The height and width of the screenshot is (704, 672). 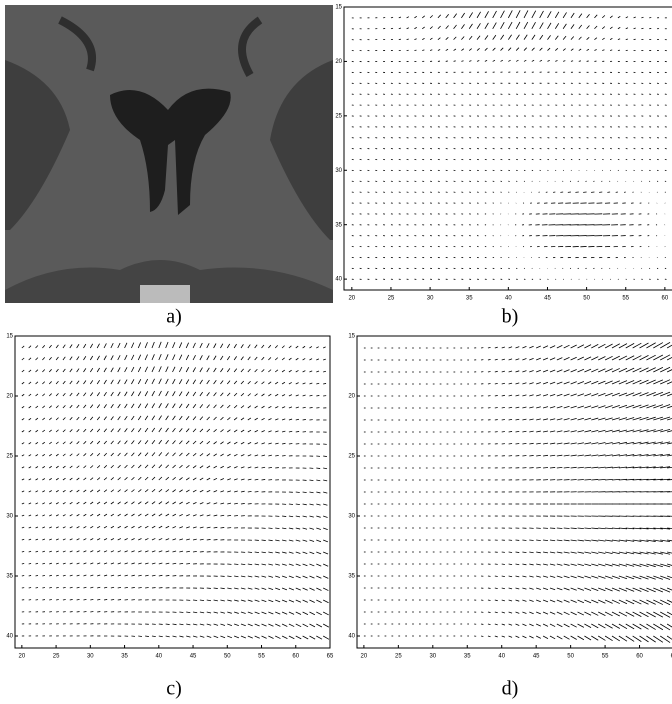 What do you see at coordinates (193, 657) in the screenshot?
I see `x-tick-label: 45` at bounding box center [193, 657].